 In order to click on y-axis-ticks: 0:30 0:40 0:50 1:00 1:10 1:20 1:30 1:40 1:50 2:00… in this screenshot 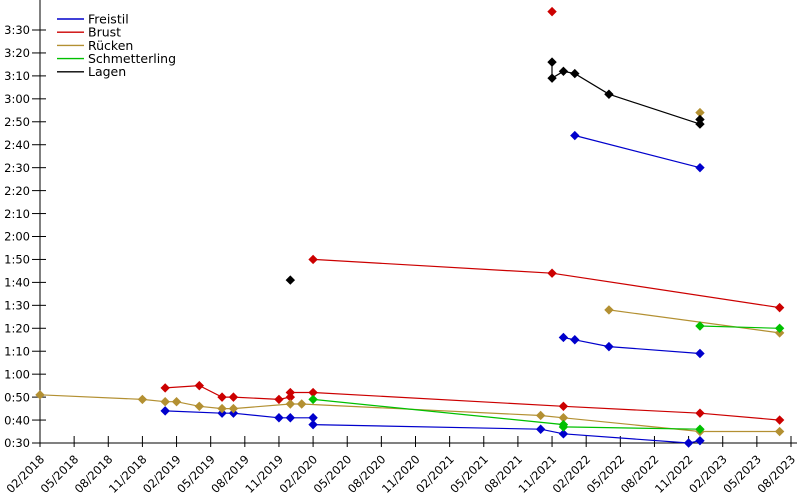, I will do `click(25, 236)`.